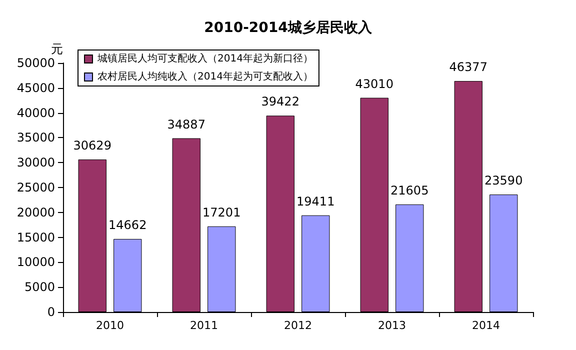 The image size is (576, 350). What do you see at coordinates (35, 113) in the screenshot?
I see `y-tick-label: 40000` at bounding box center [35, 113].